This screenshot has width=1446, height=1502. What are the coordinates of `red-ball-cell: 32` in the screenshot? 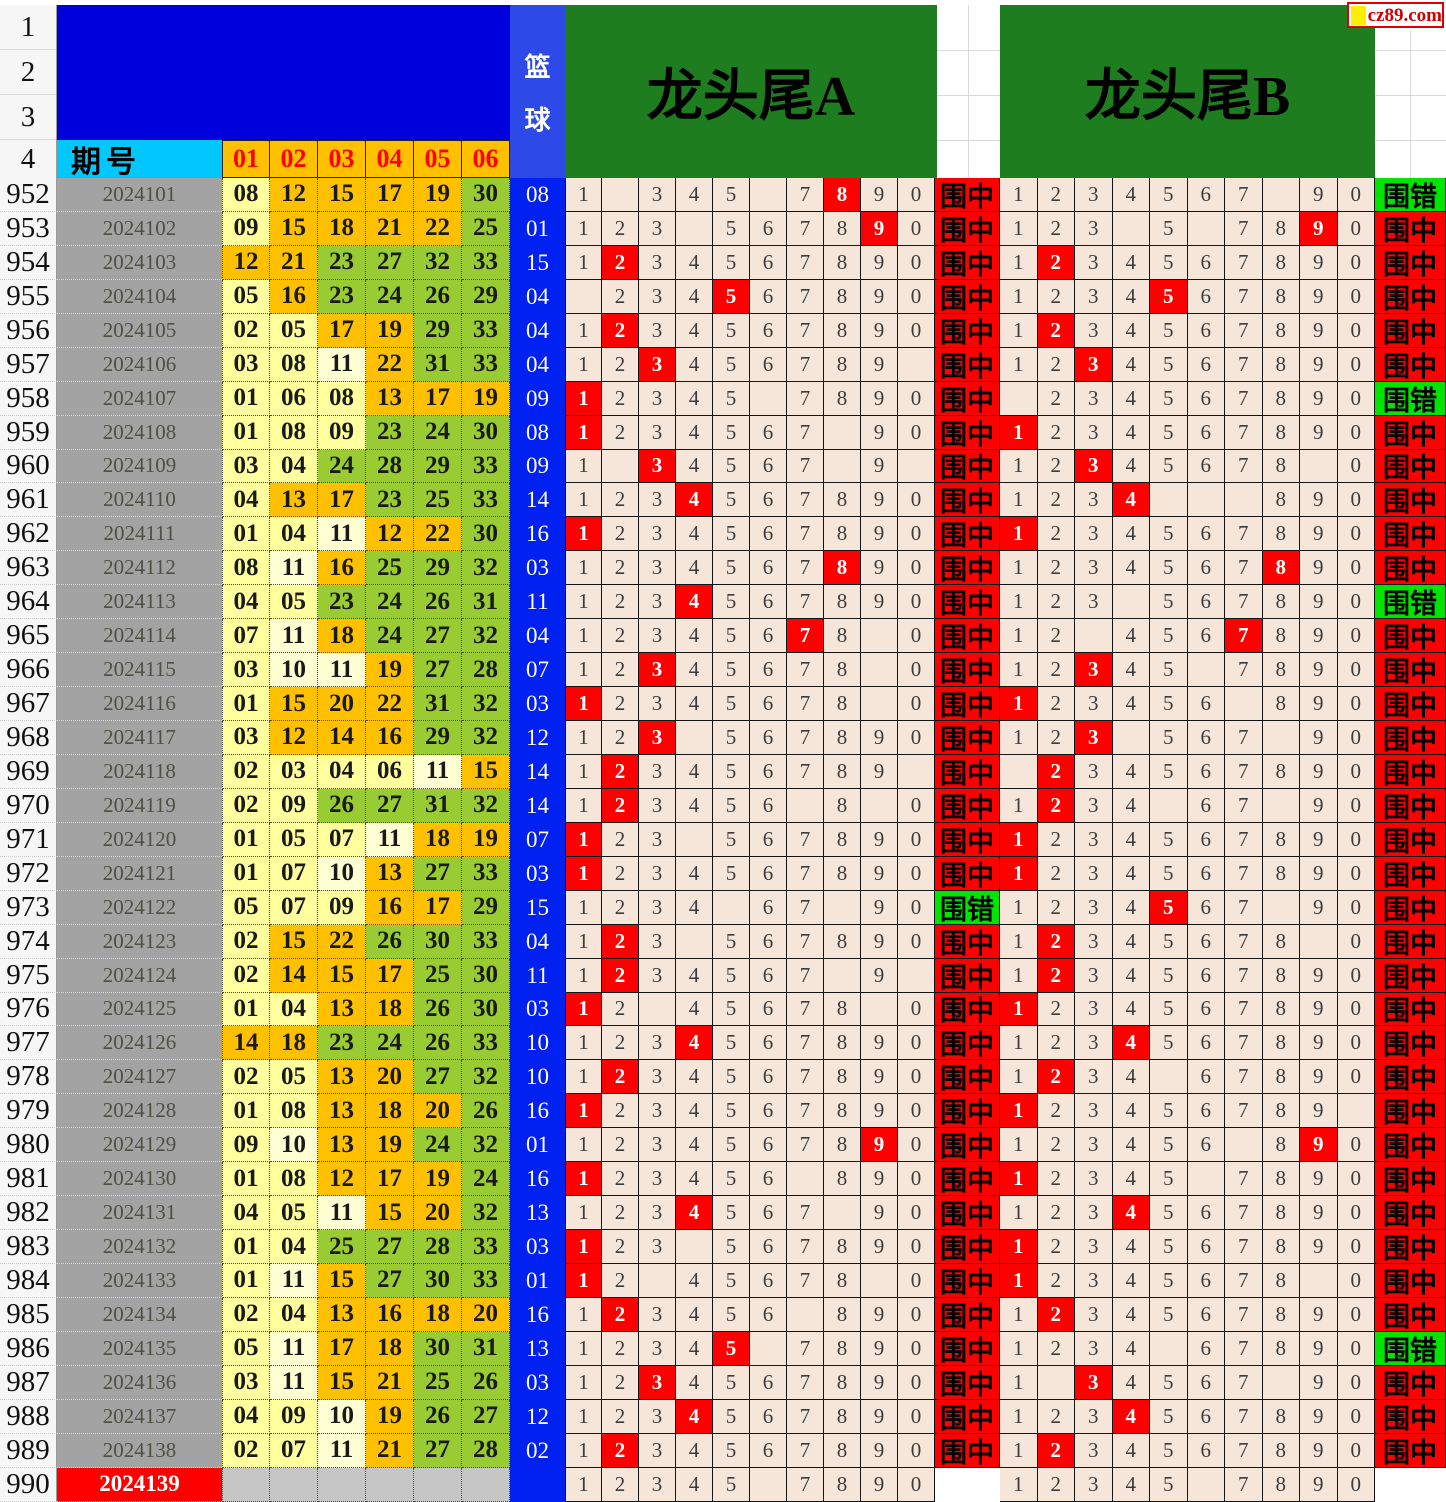 It's located at (486, 738).